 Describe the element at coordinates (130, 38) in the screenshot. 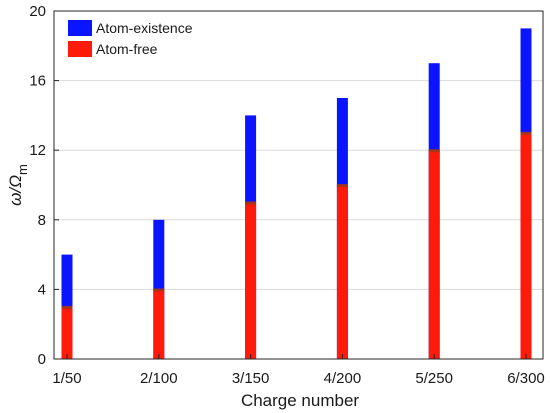

I see `legend: Atom-existence Atom-free` at that location.